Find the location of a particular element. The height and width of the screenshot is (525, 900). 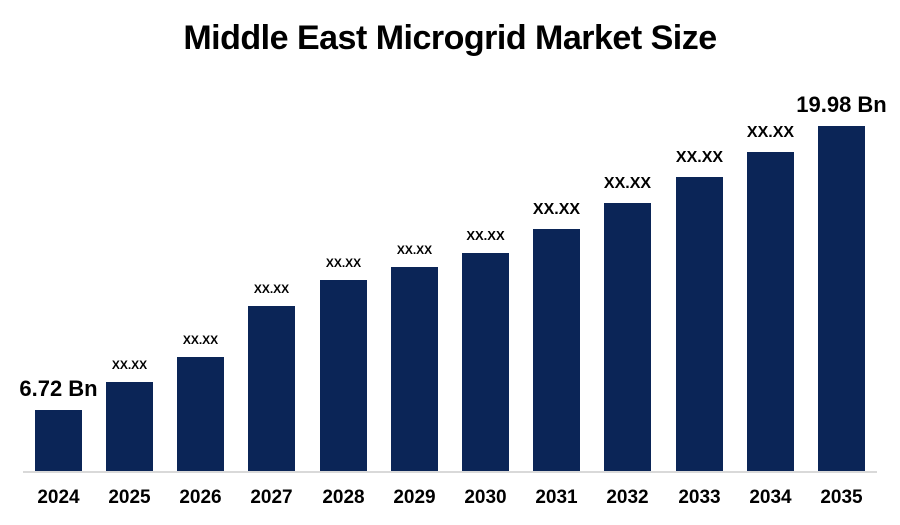

bar-value-label-2032: XX.XX is located at coordinates (627, 184).